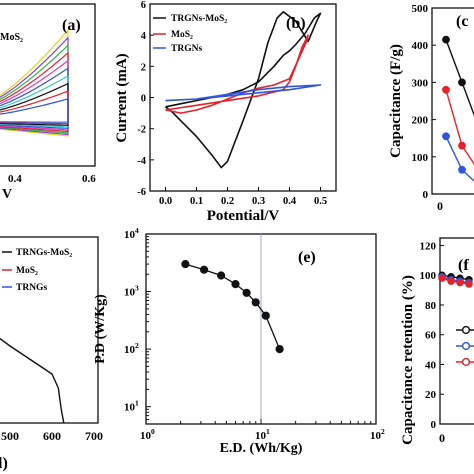  Describe the element at coordinates (137, 345) in the screenshot. I see `panel-e-ytick-exp-2: 2` at that location.